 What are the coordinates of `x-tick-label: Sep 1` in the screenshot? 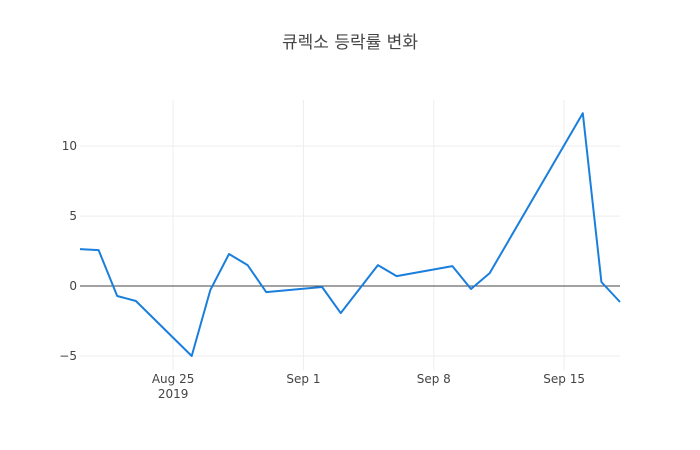 It's located at (303, 379).